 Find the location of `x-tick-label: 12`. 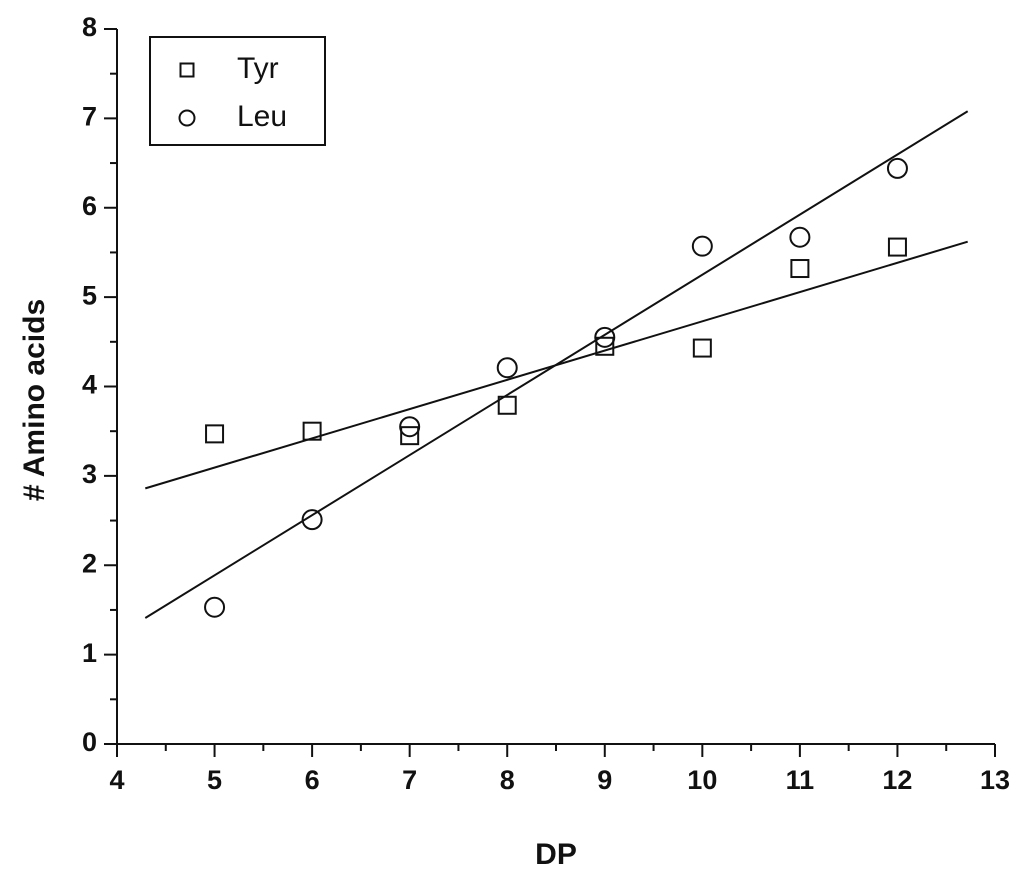

x-tick-label: 12 is located at coordinates (897, 780).